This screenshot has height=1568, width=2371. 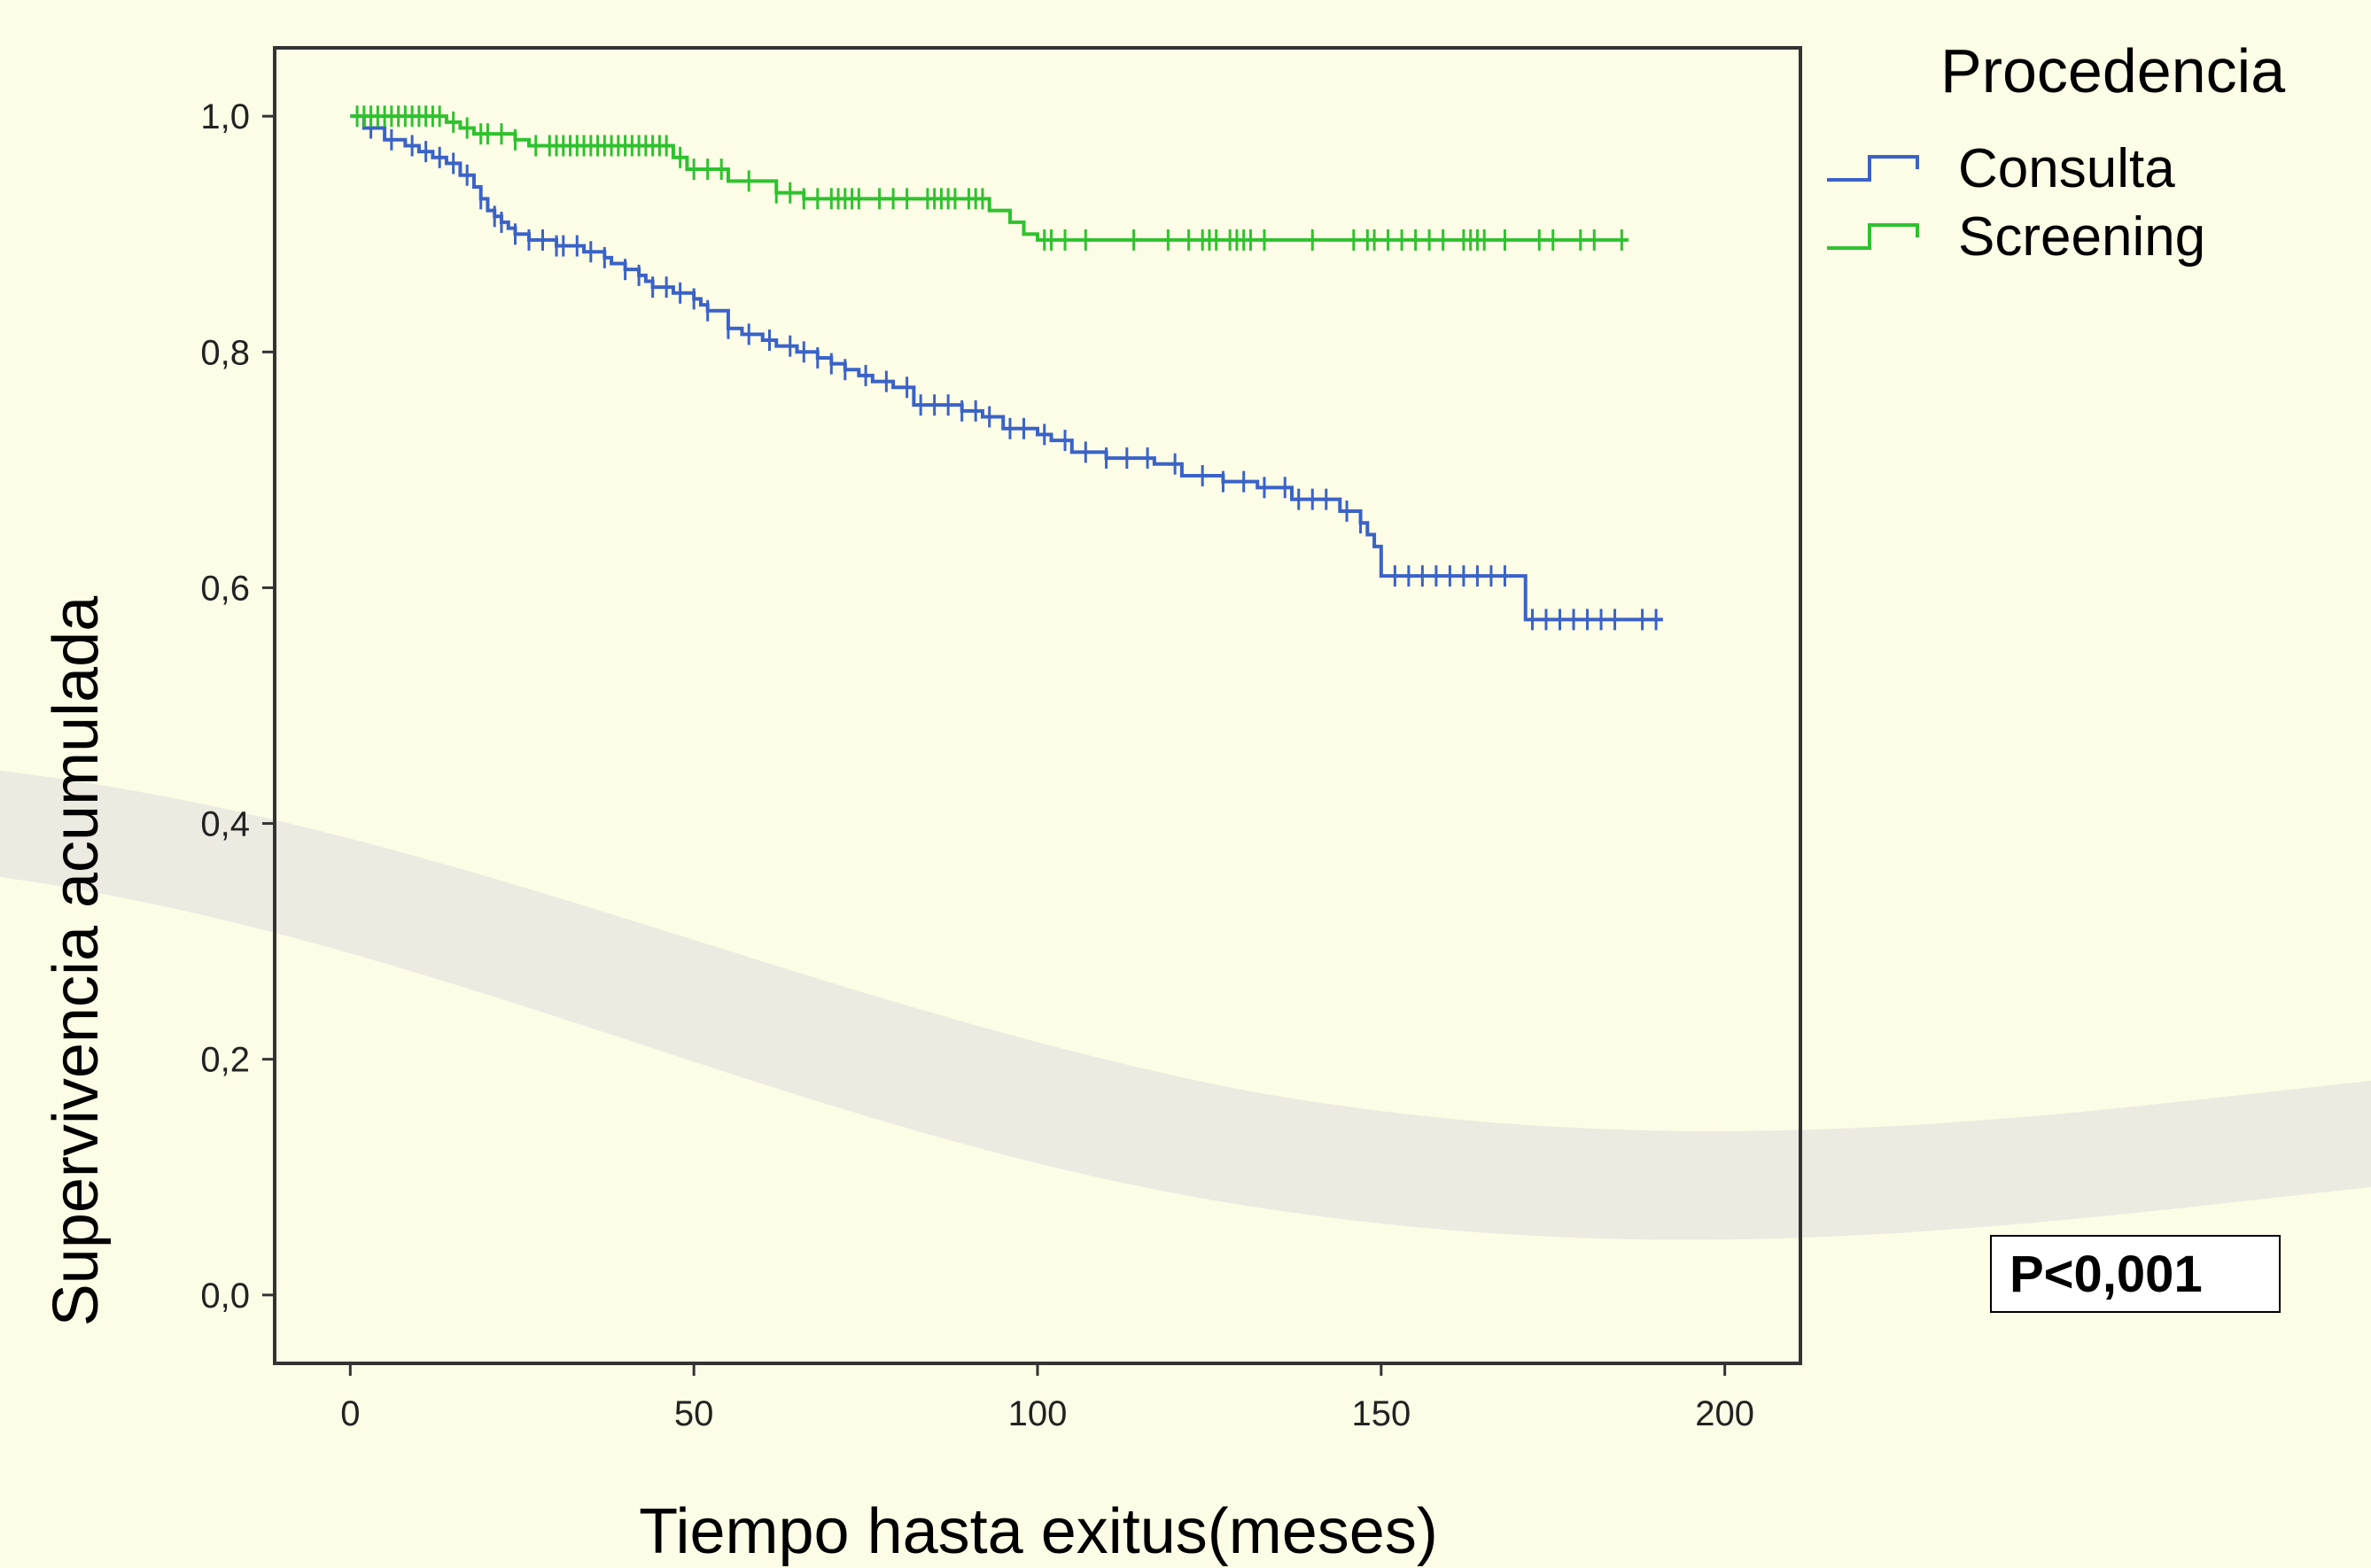 I want to click on legend-item-screening: Screening, so click(x=2015, y=237).